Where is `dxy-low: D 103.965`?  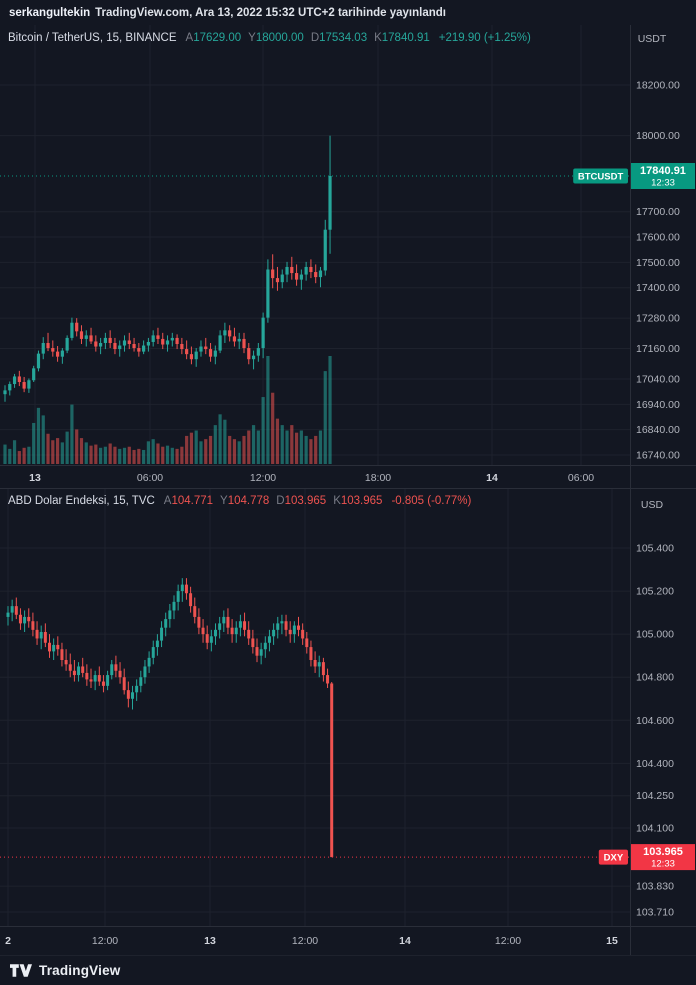 dxy-low: D 103.965 is located at coordinates (301, 501).